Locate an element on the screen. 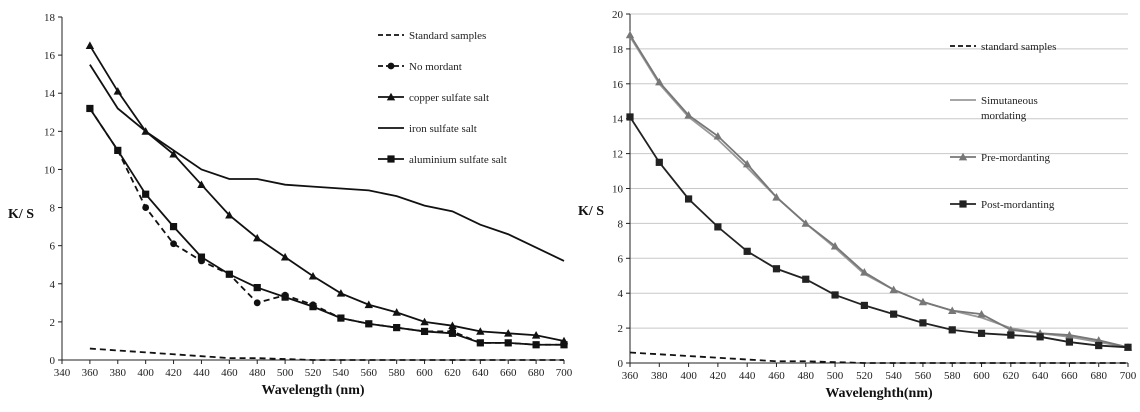 The height and width of the screenshot is (412, 1140). x-tick-label: 580 is located at coordinates (952, 376).